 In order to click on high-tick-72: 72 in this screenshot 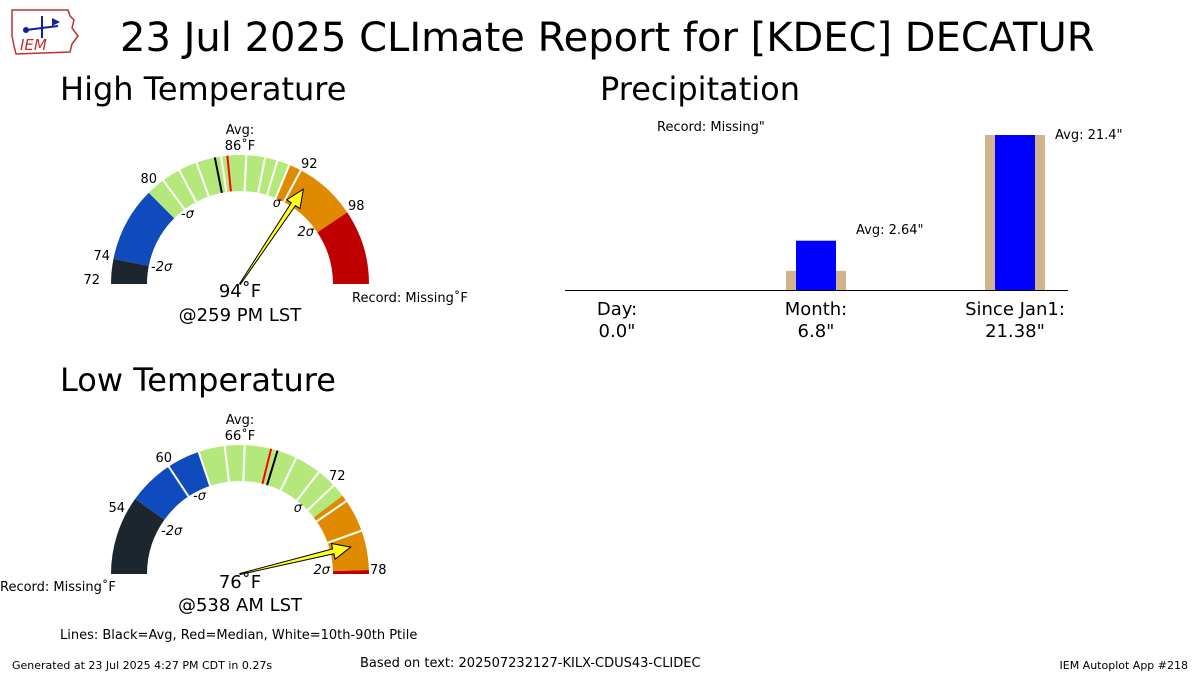, I will do `click(91, 280)`.